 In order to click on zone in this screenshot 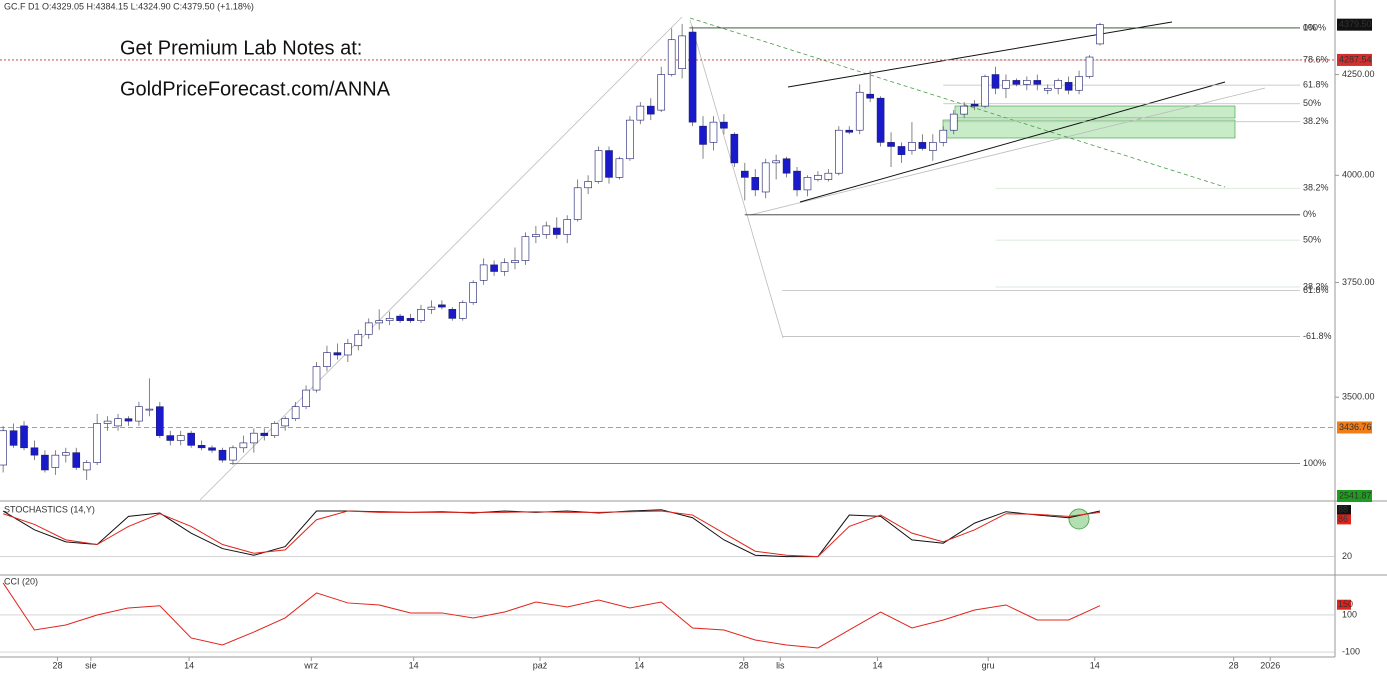, I will do `click(1095, 112)`.